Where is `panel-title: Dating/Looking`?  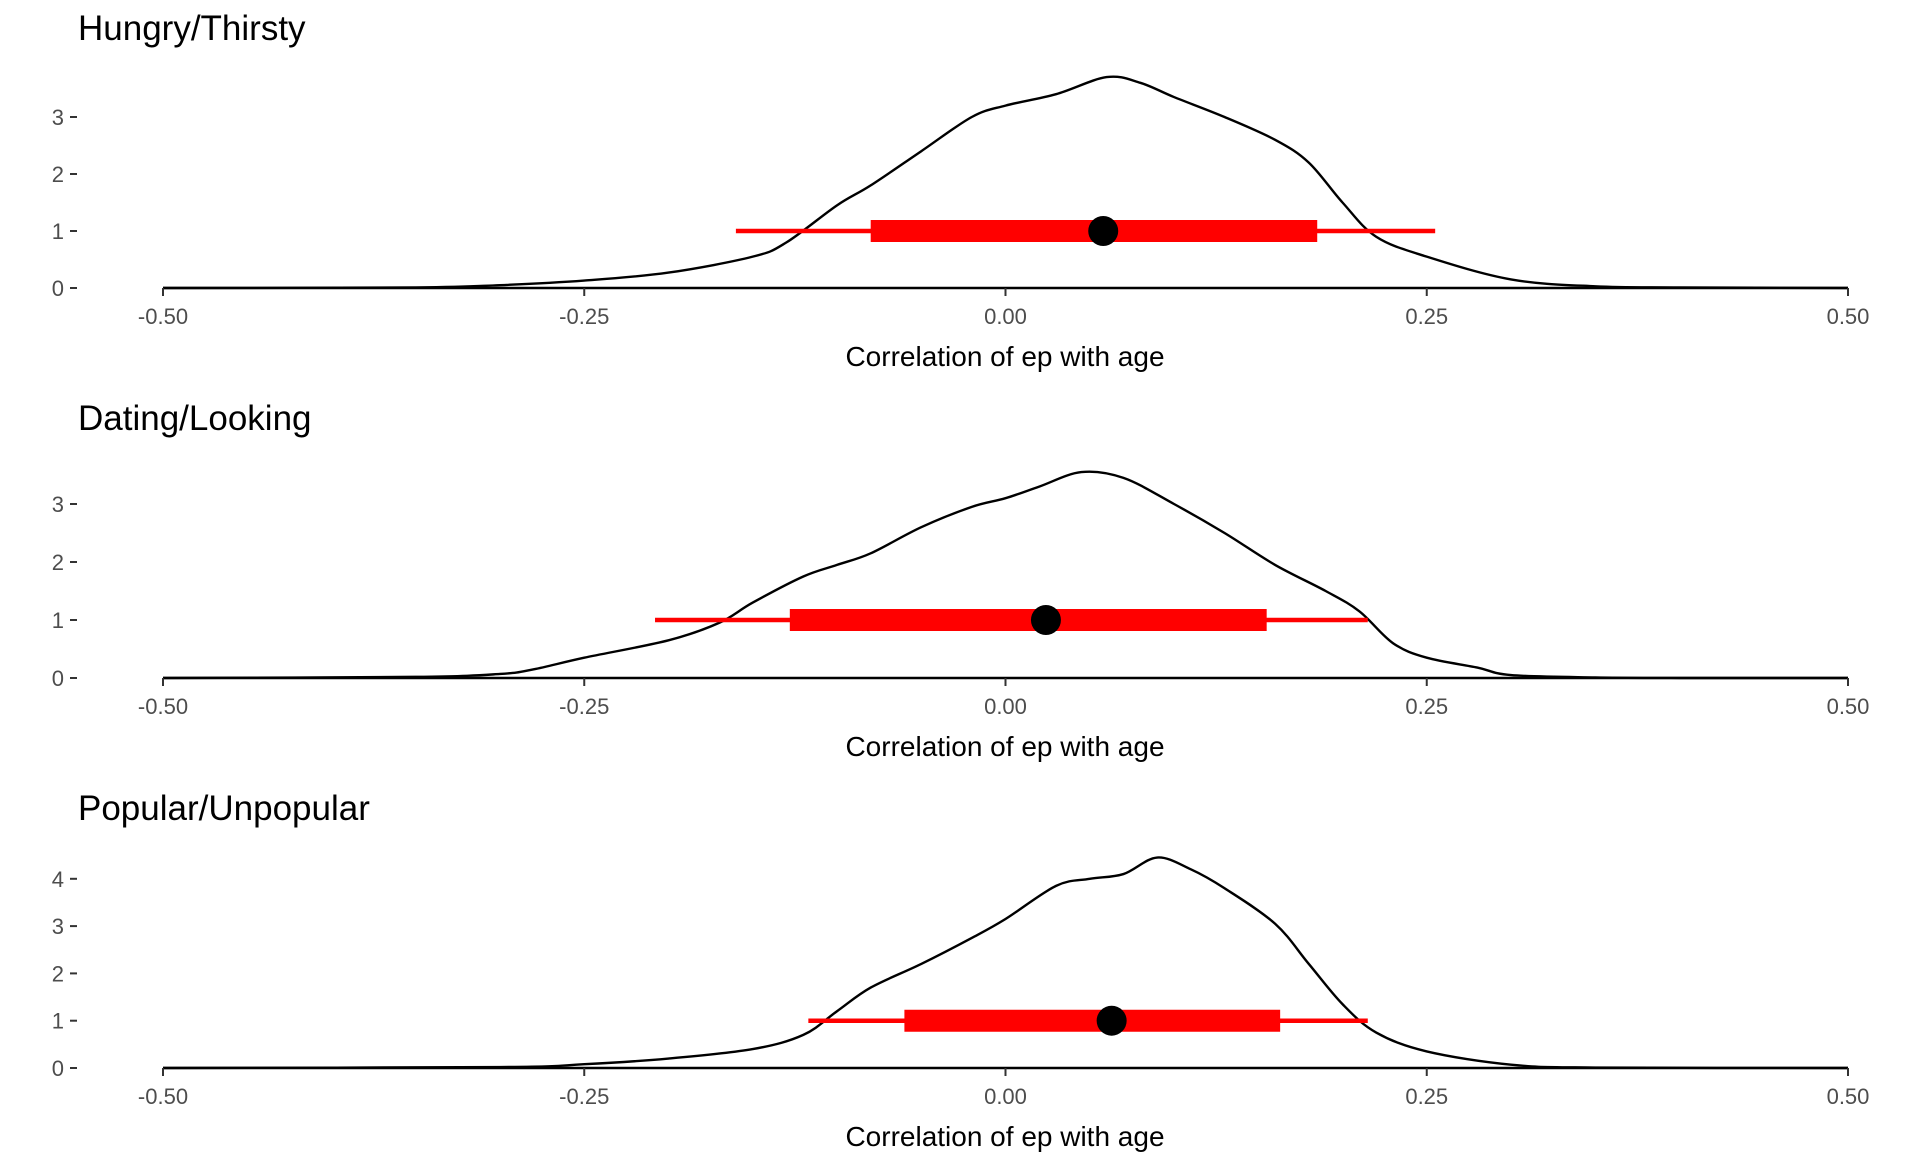 panel-title: Dating/Looking is located at coordinates (195, 418).